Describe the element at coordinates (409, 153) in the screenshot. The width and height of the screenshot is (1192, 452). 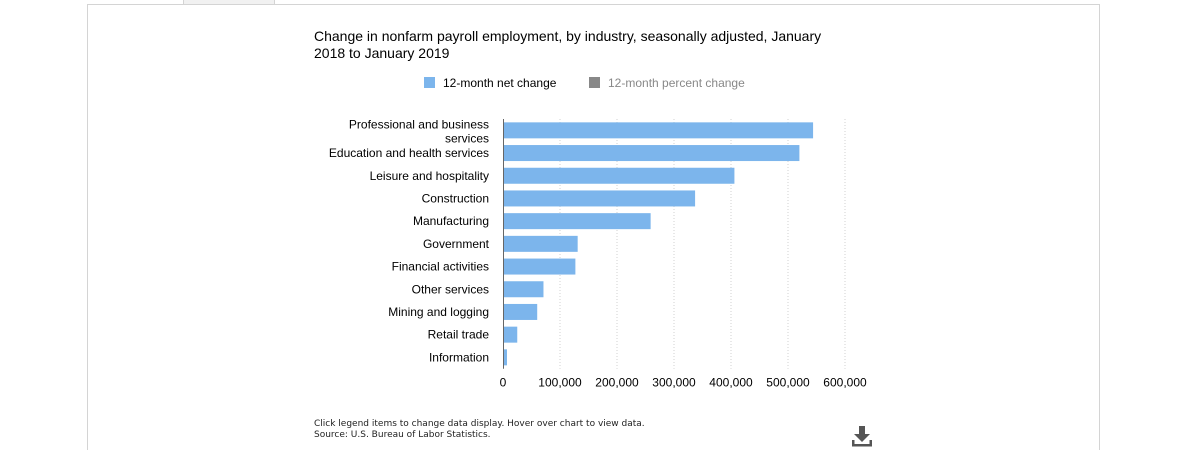
I see `category-label: Education and health services` at that location.